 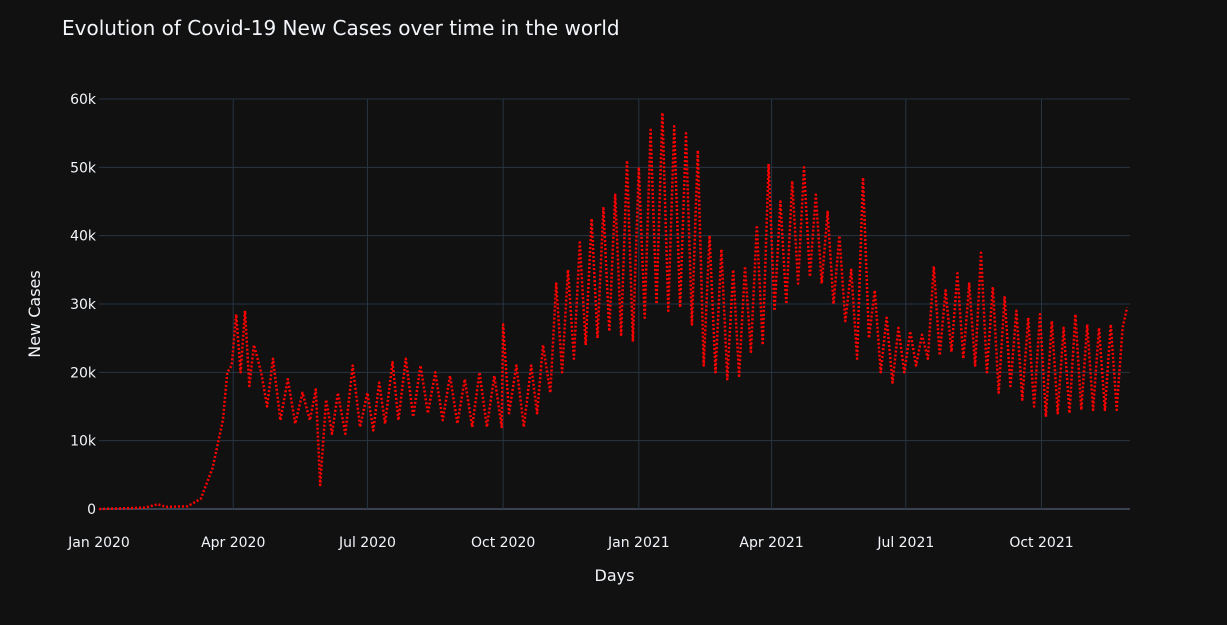 I want to click on x-tick-label: Apr 2021, so click(x=771, y=543).